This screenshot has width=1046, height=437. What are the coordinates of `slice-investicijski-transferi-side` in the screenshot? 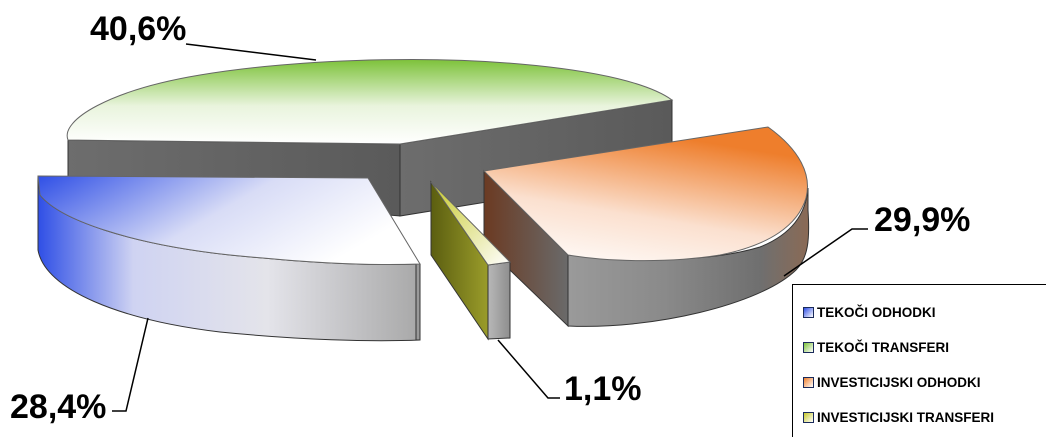 It's located at (499, 300).